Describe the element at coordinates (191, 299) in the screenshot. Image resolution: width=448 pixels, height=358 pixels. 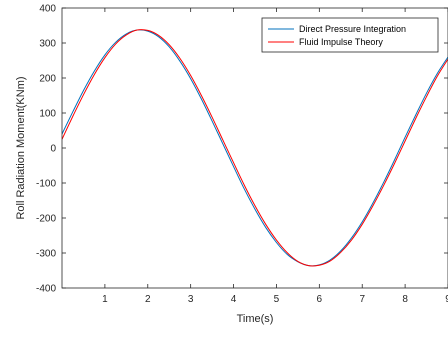
I see `x-tick-label: 3` at that location.